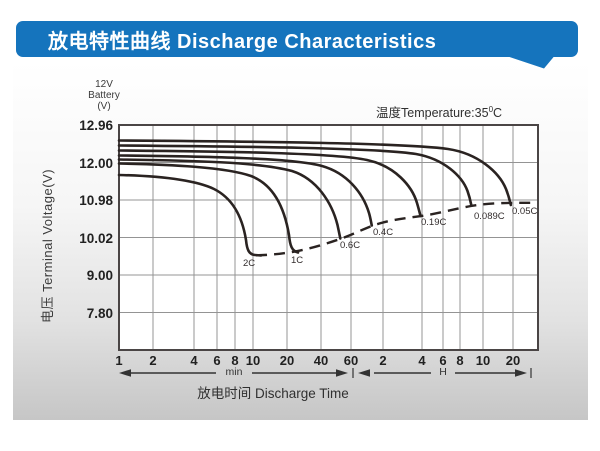 Image resolution: width=600 pixels, height=451 pixels. Describe the element at coordinates (443, 360) in the screenshot. I see `x-tick-label-11: 6` at that location.